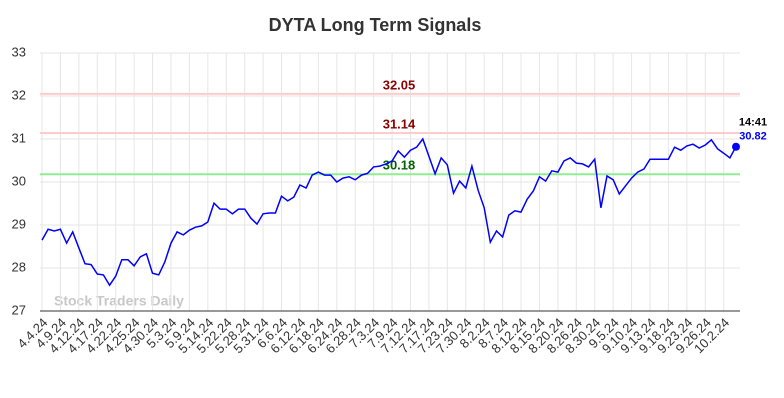 This screenshot has height=398, width=784. I want to click on last-point, so click(736, 146).